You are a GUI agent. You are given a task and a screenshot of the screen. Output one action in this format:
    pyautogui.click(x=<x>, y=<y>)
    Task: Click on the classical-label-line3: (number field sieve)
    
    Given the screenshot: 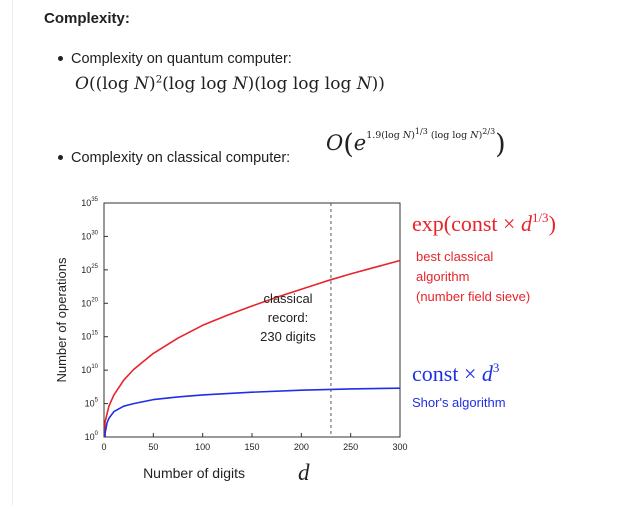 What is the action you would take?
    pyautogui.click(x=473, y=296)
    